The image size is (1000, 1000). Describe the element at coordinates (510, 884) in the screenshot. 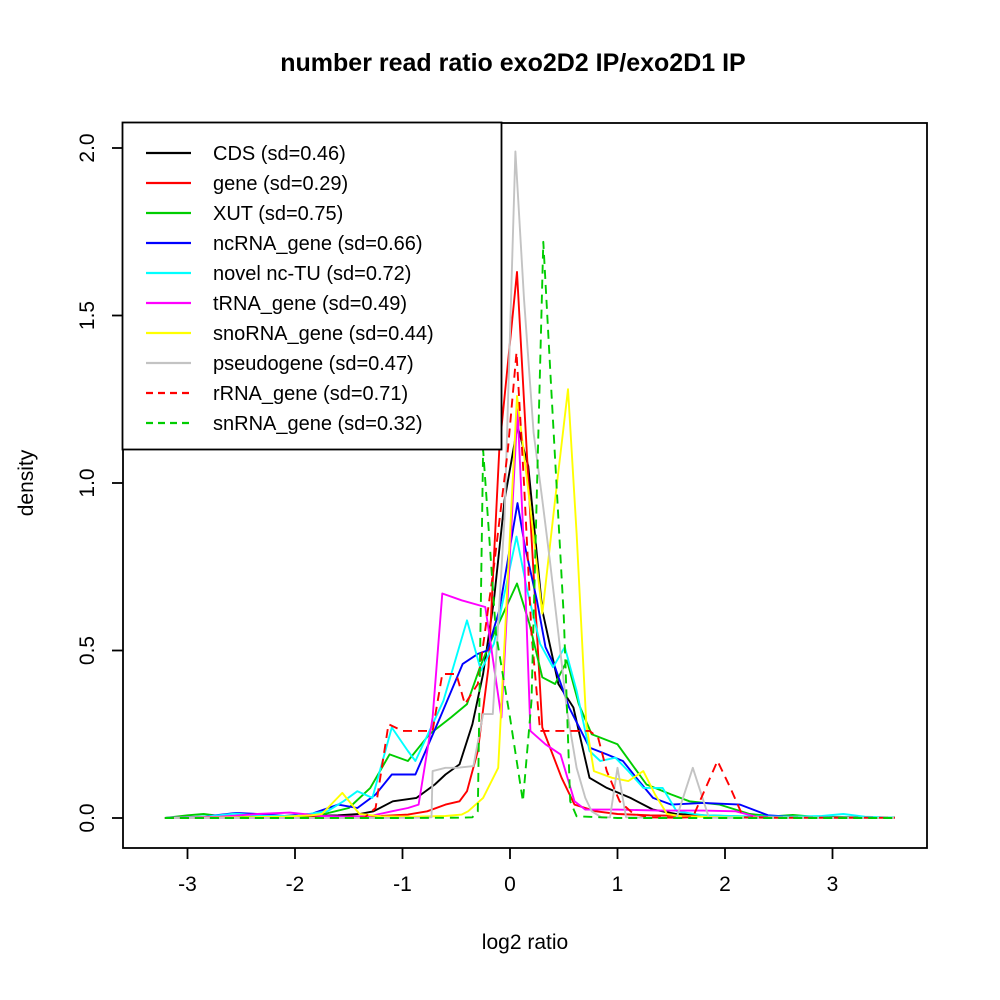

I see `x-axis-tick-label: 0` at that location.